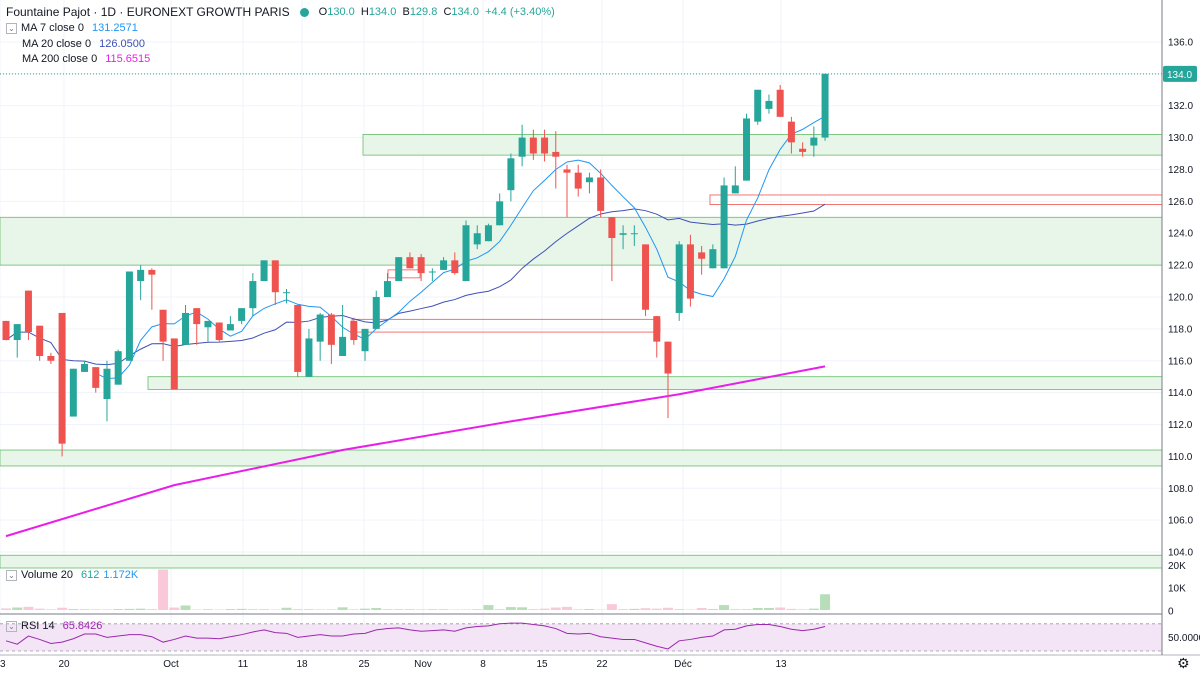 This screenshot has width=1200, height=673. I want to click on price-tick-label: 118.0, so click(1180, 329).